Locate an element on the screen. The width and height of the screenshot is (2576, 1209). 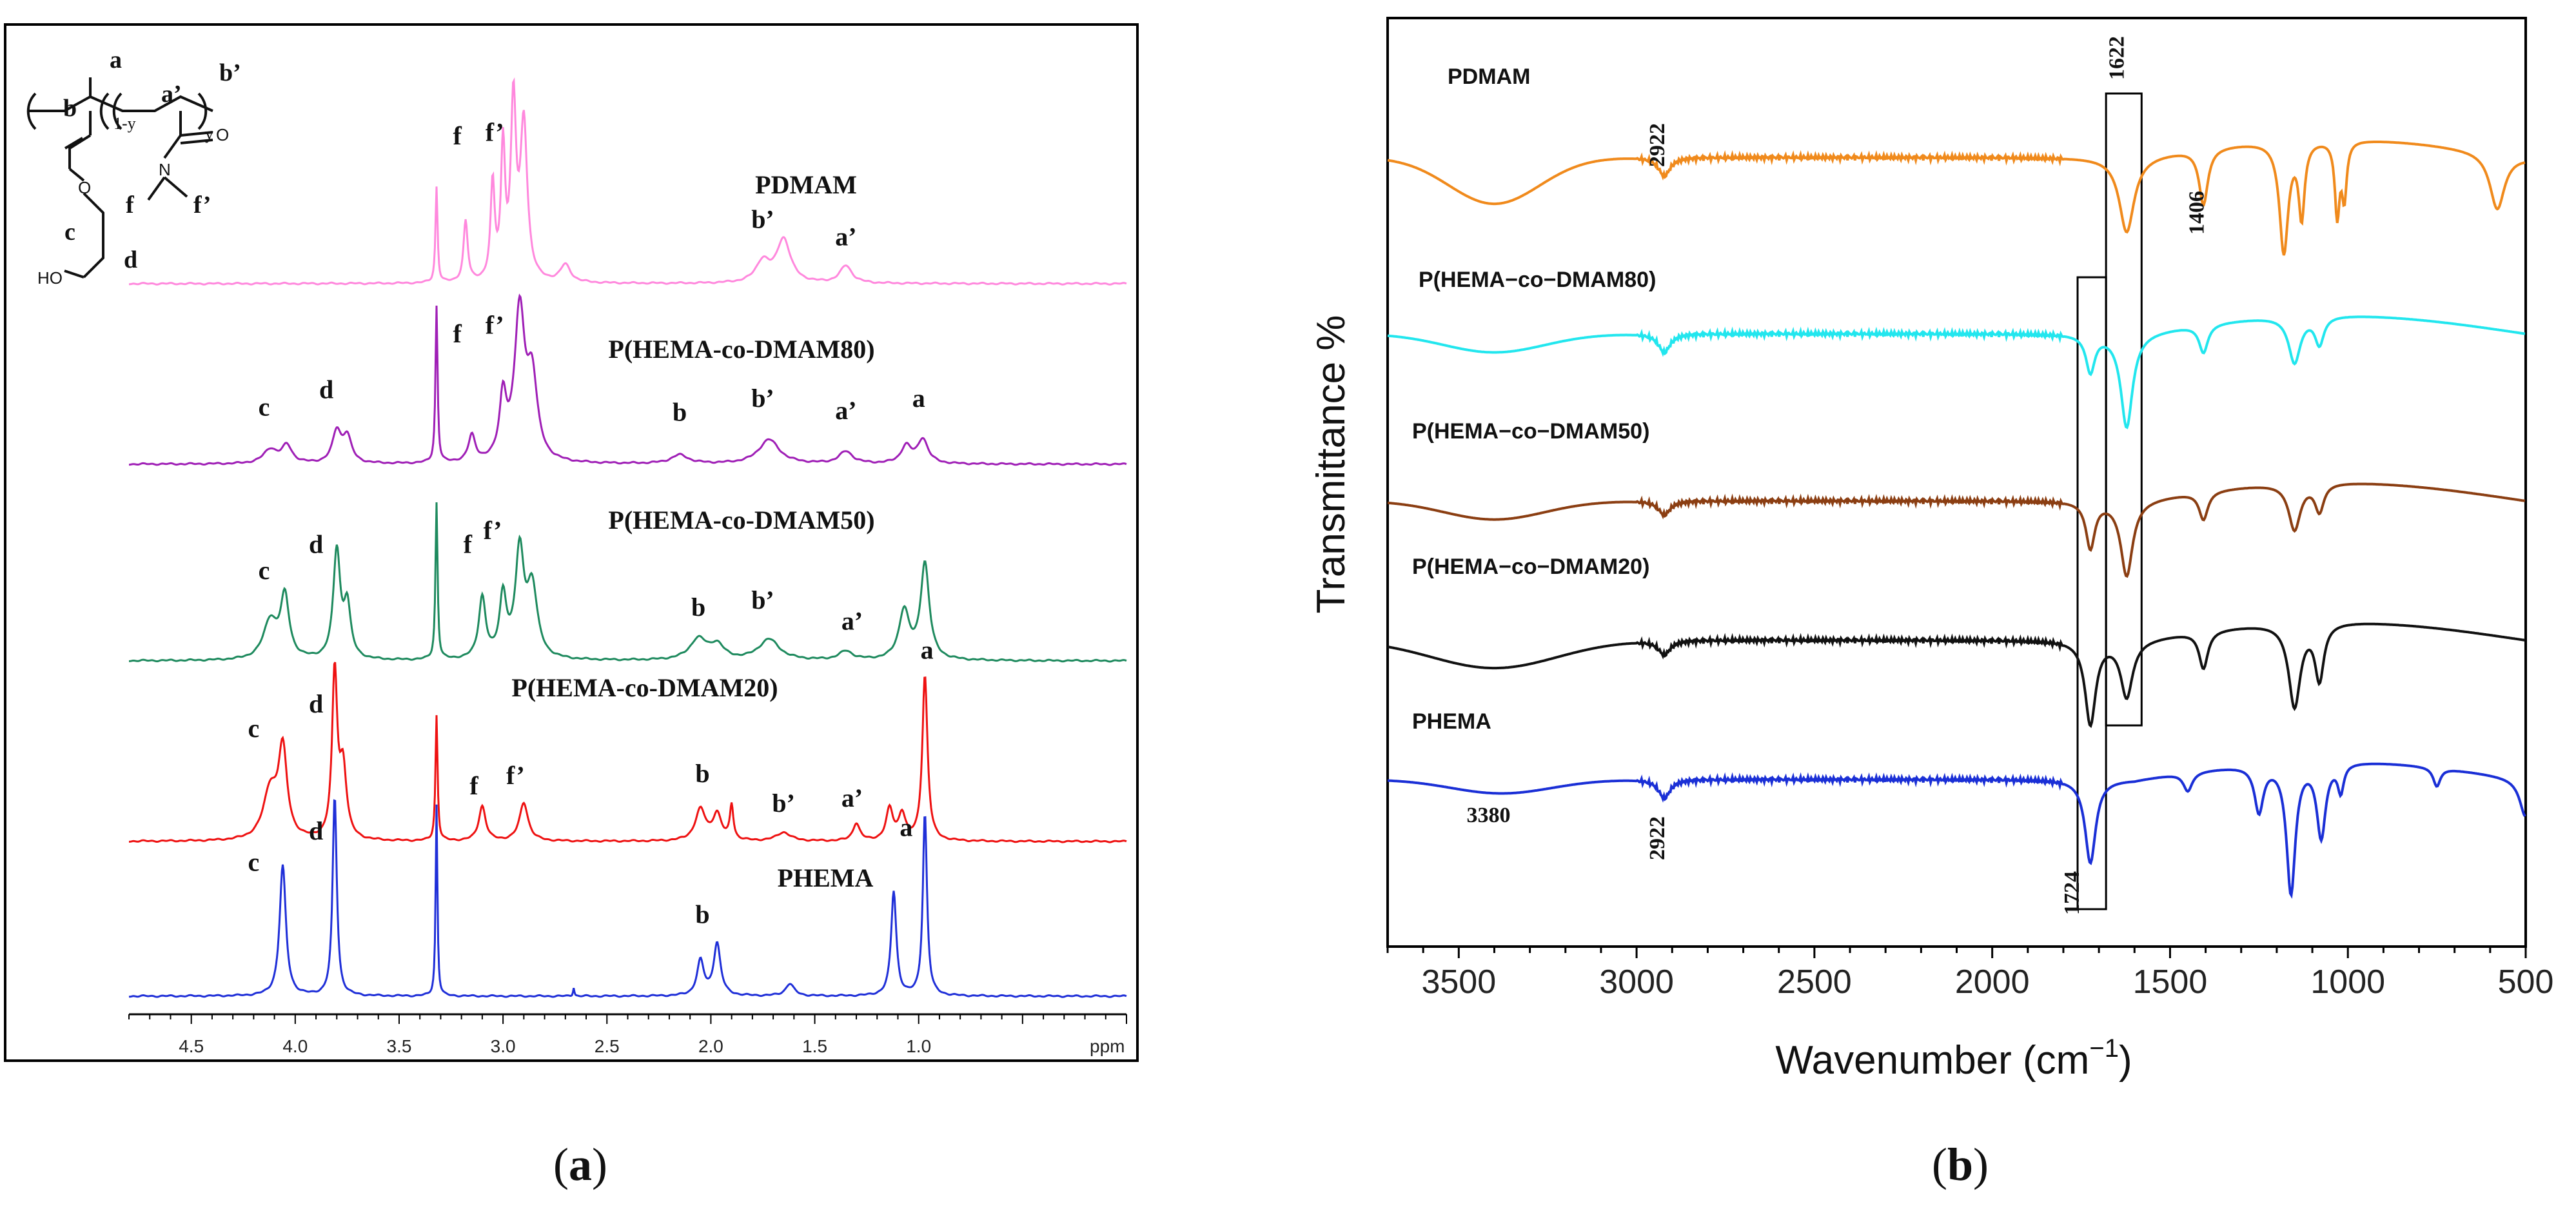
caption-a: (a) is located at coordinates (580, 1164).